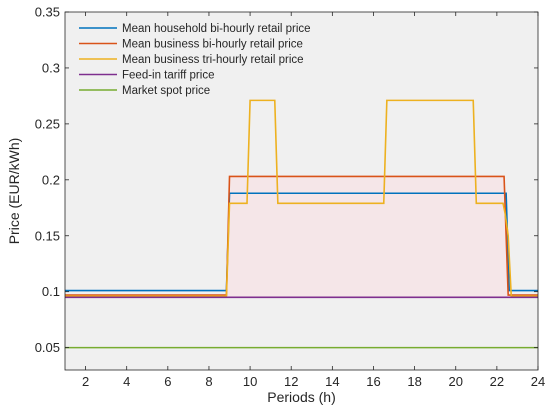 The image size is (550, 415). What do you see at coordinates (212, 45) in the screenshot?
I see `legend-label-2: Mean business bi-hourly retail price` at bounding box center [212, 45].